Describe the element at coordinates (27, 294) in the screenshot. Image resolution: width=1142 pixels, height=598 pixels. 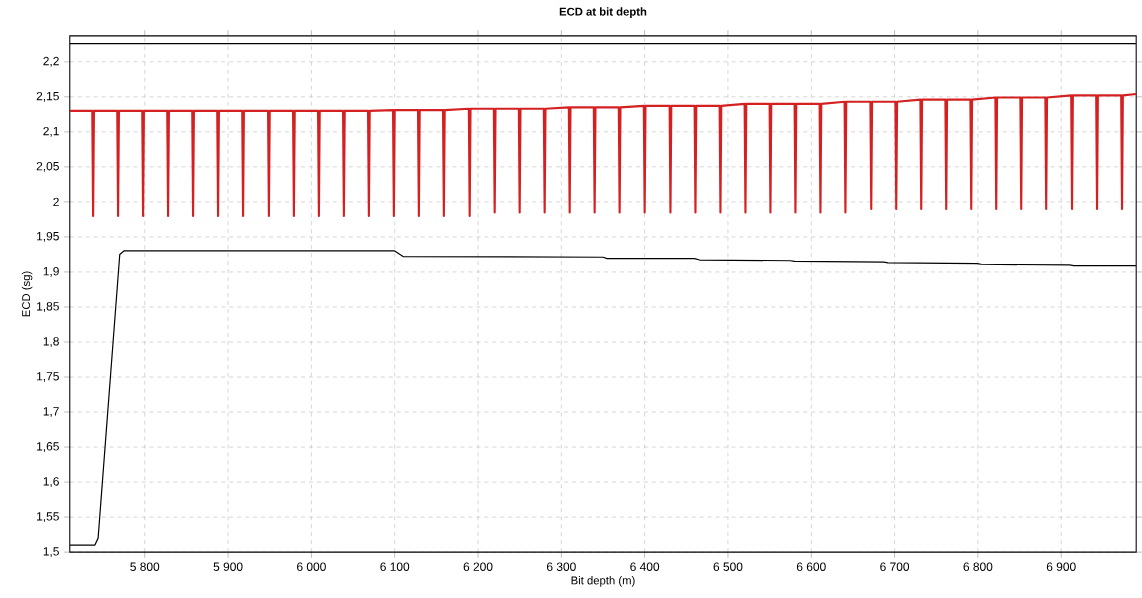
I see `y-axis-title: ECD (sg)` at that location.